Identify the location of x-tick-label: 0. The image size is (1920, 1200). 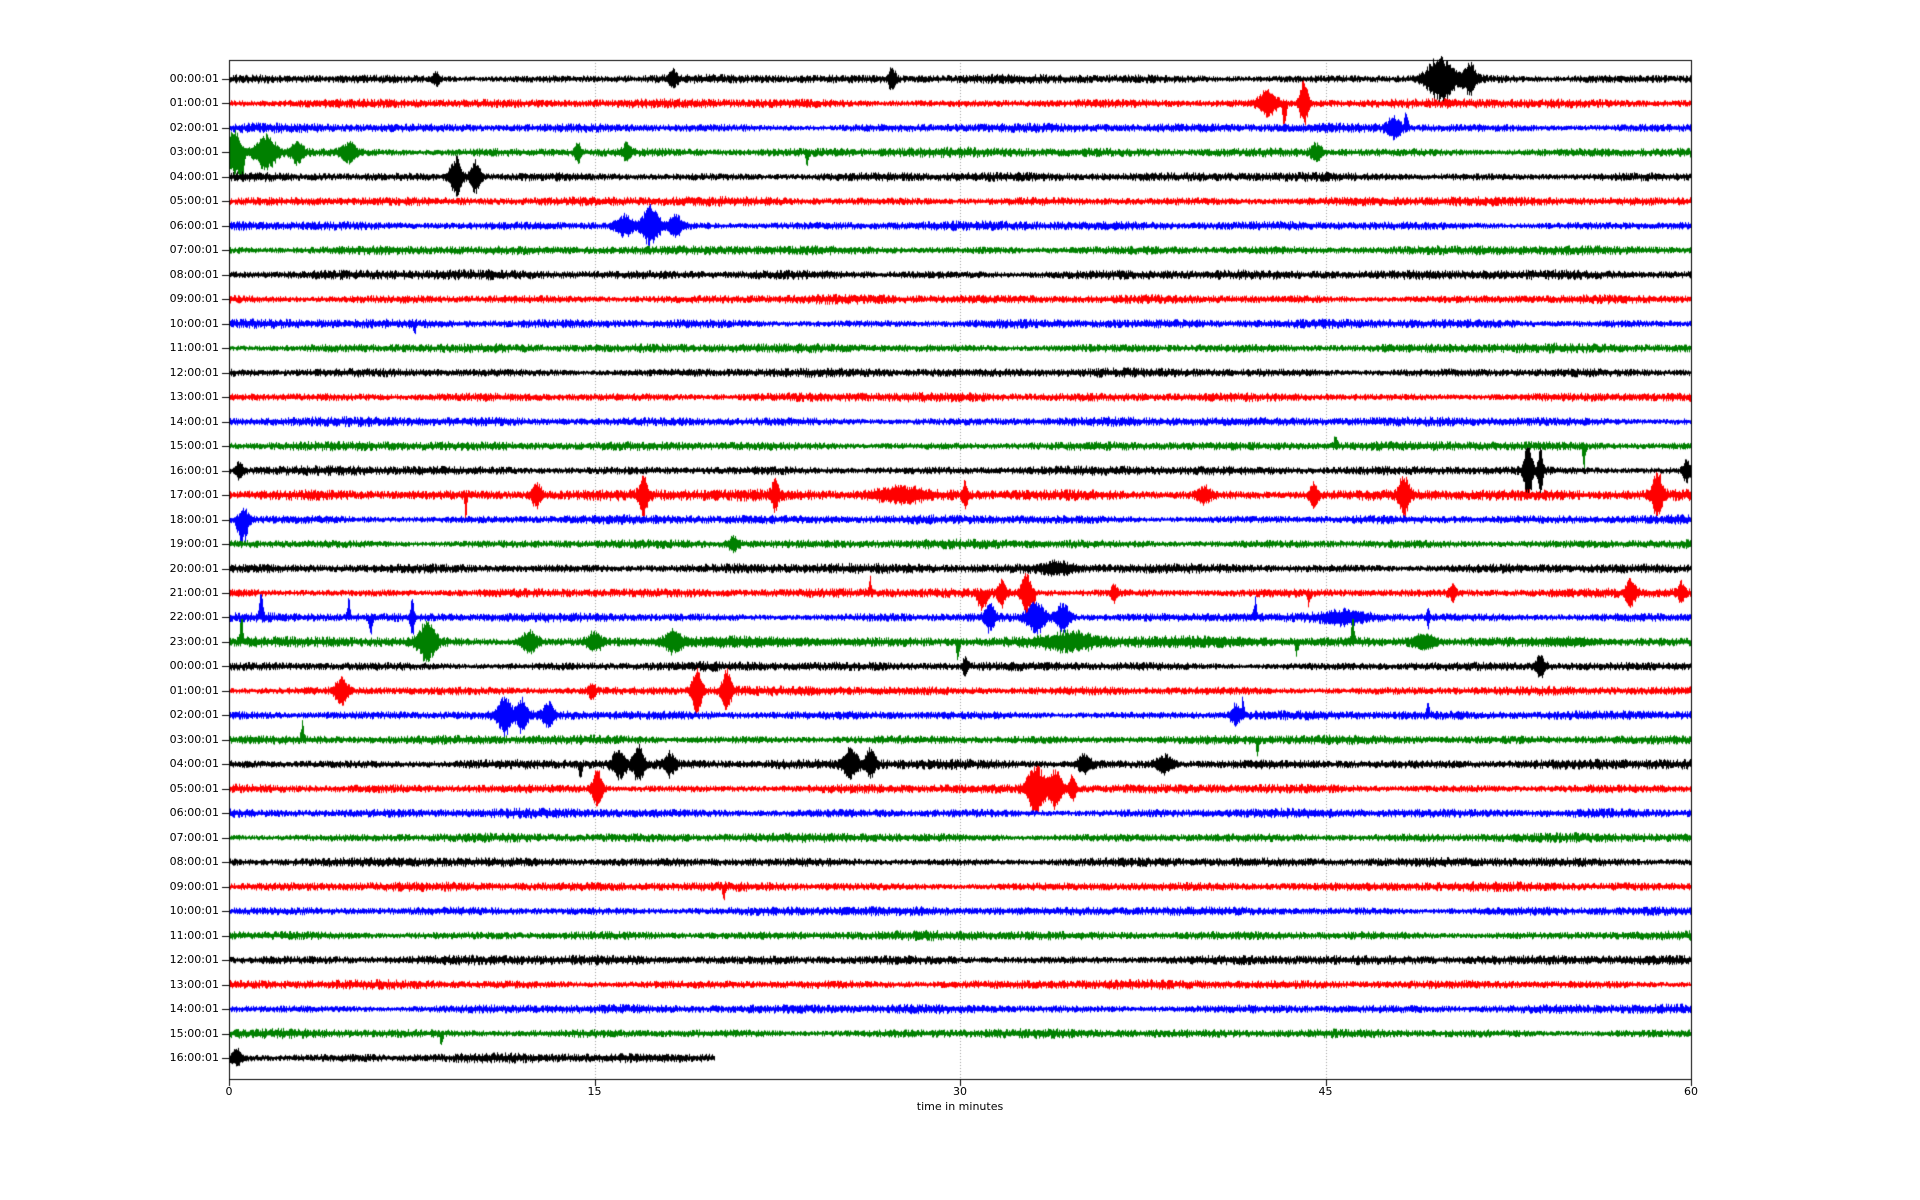
(229, 1091).